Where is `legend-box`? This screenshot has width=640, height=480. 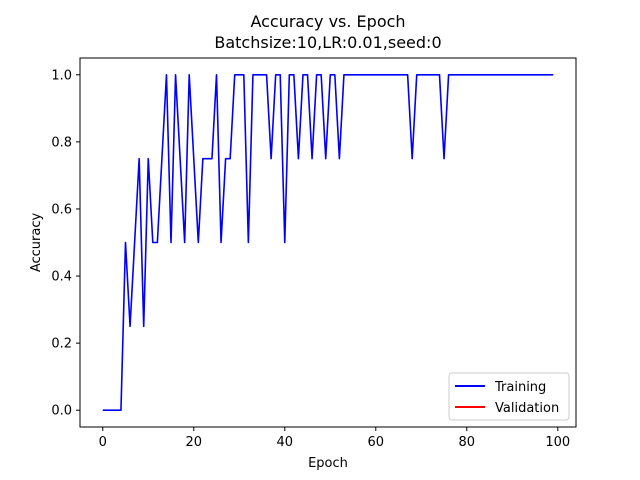 legend-box is located at coordinates (509, 396).